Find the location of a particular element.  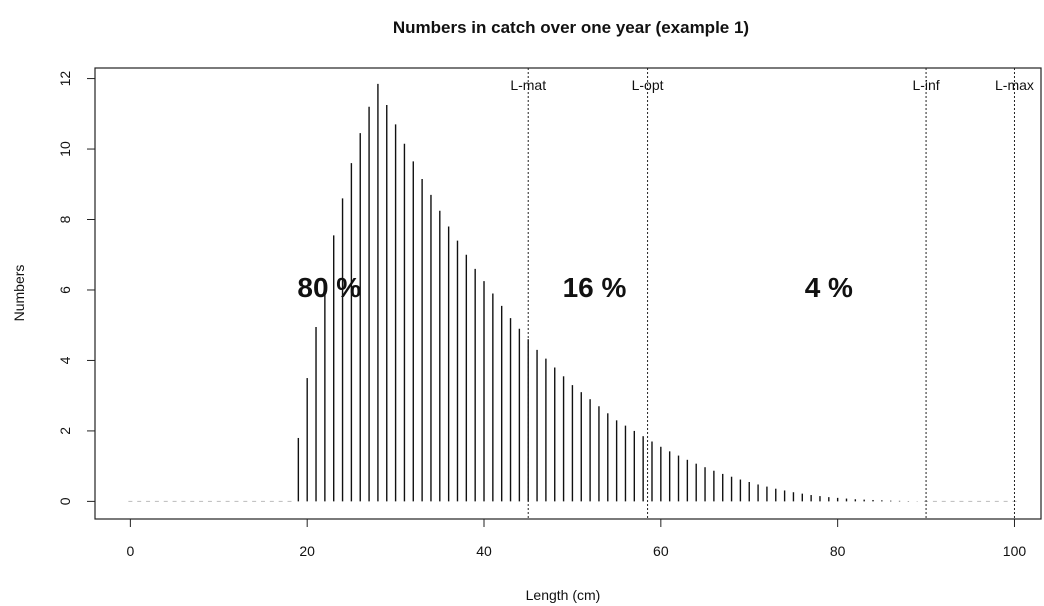

x-tick-label: 100 is located at coordinates (1015, 551).